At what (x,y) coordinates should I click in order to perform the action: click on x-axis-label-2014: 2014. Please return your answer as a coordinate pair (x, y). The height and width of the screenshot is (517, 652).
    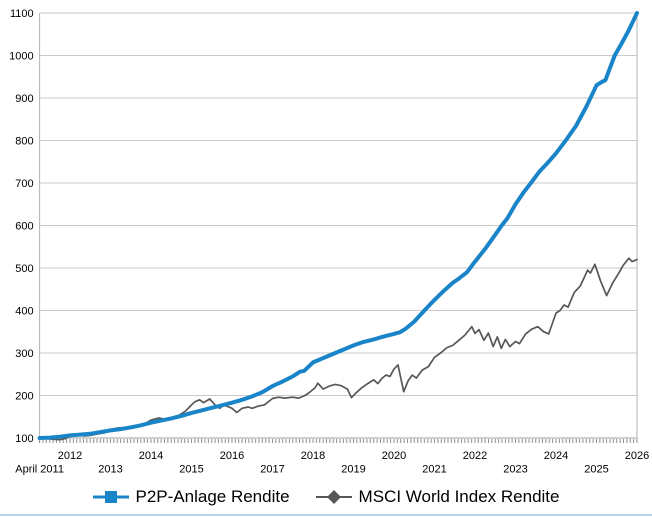
    Looking at the image, I should click on (151, 456).